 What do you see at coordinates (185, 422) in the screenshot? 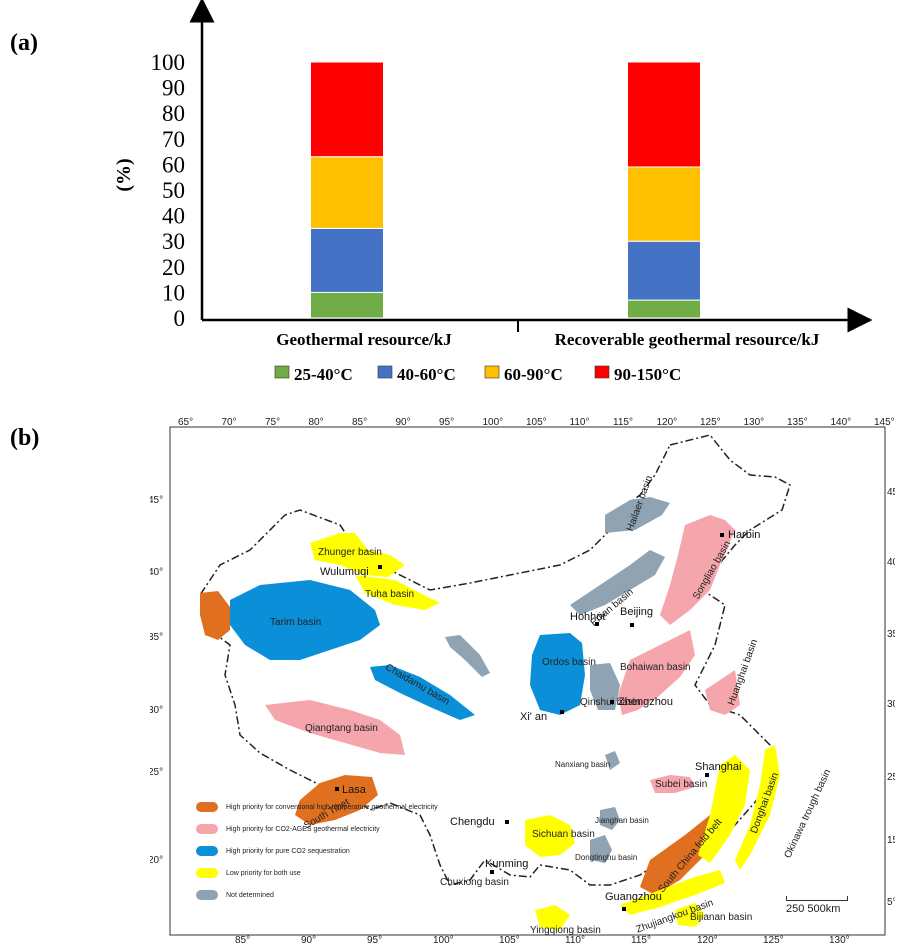
I see `map-top-lon-tick: 65°` at bounding box center [185, 422].